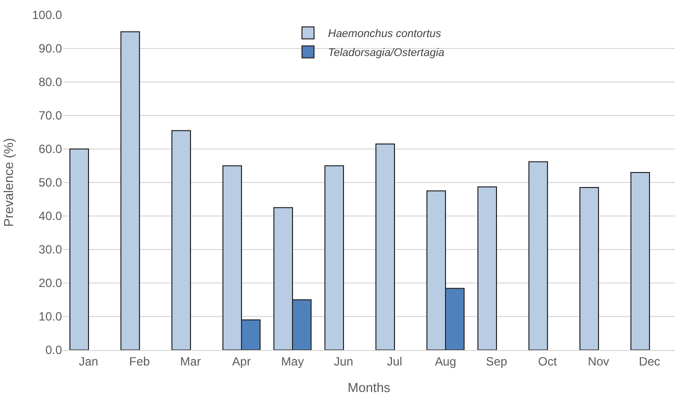 The image size is (685, 401). Describe the element at coordinates (53, 350) in the screenshot. I see `y-tick-label: 0.0` at that location.